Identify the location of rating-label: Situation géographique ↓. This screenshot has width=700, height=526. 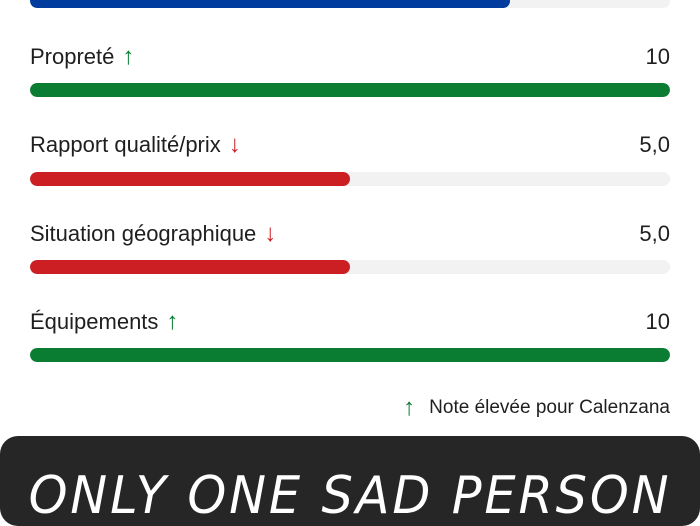
(153, 234).